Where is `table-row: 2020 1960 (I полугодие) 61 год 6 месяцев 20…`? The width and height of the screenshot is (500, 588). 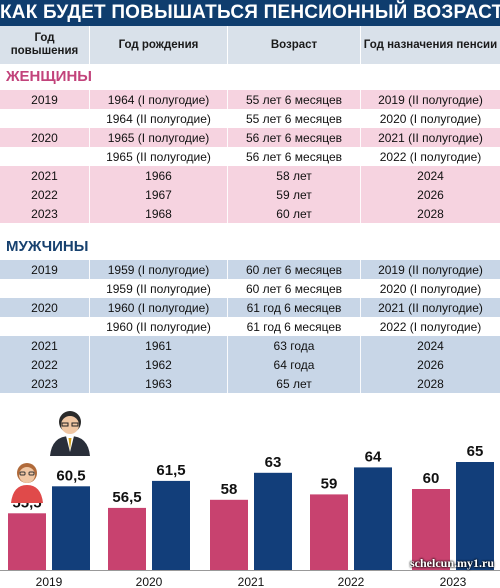 table-row: 2020 1960 (I полугодие) 61 год 6 месяцев 20… is located at coordinates (250, 307).